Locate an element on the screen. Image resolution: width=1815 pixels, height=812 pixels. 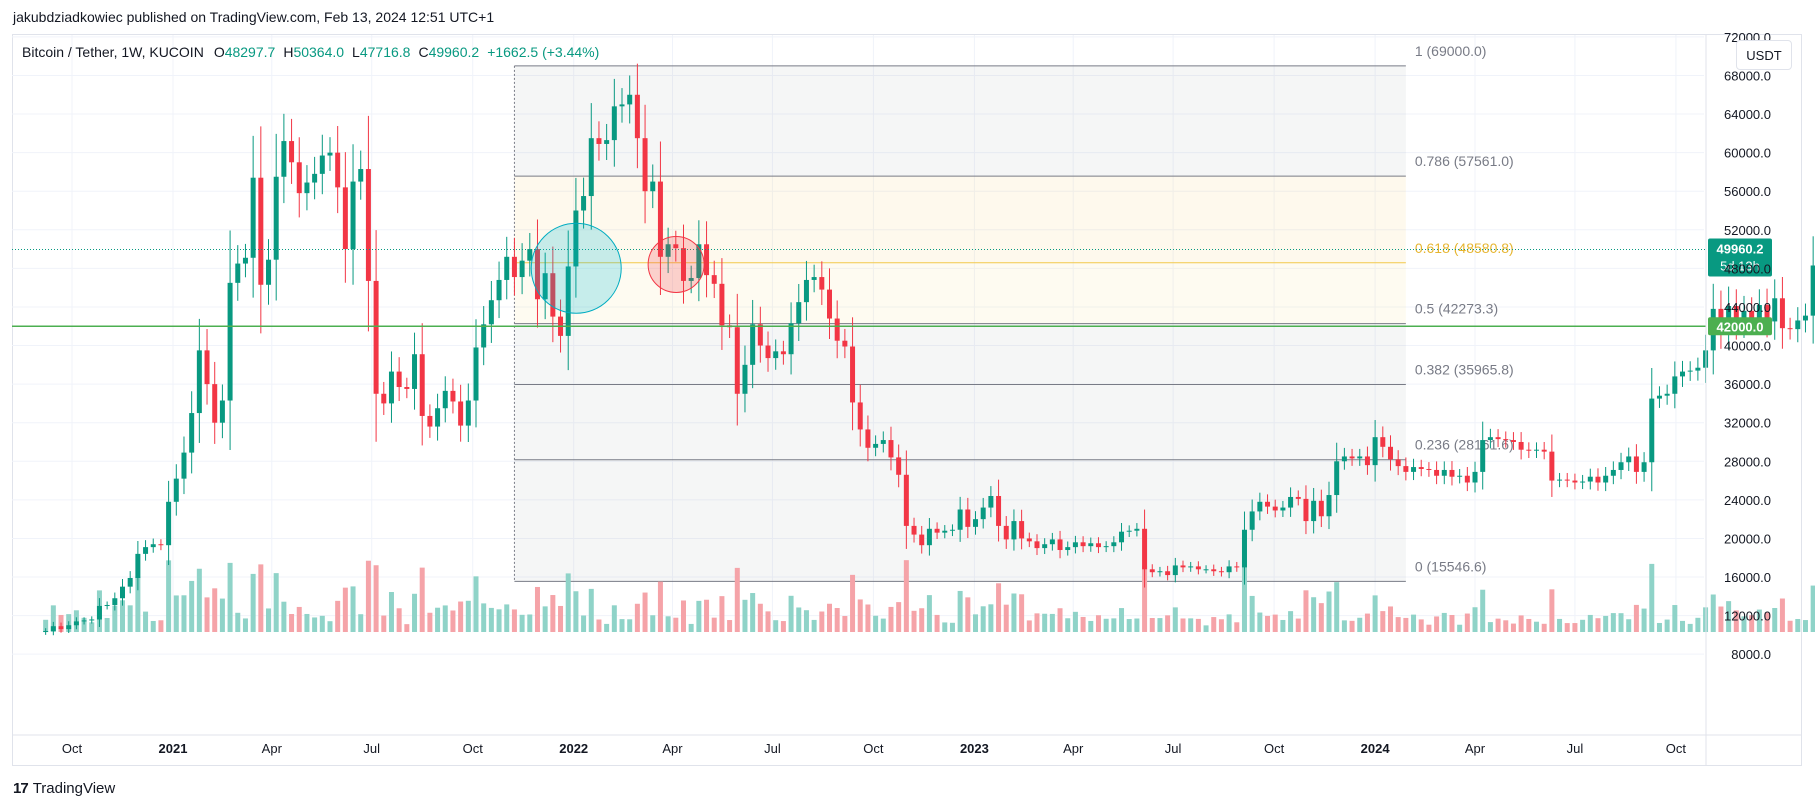
y-tick-label: 56000.0 is located at coordinates (1747, 191).